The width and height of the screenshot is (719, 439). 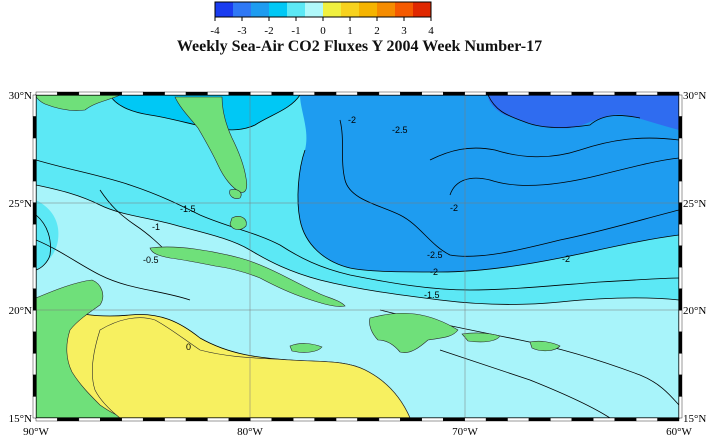 I want to click on contour-label: -0.5, so click(x=151, y=260).